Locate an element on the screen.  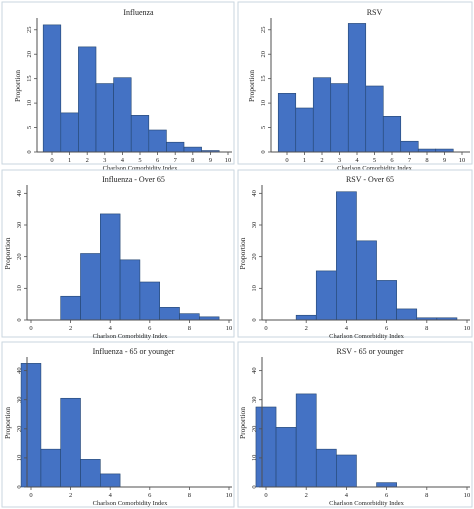
chart-title: RSV - Over 65 is located at coordinates (370, 179).